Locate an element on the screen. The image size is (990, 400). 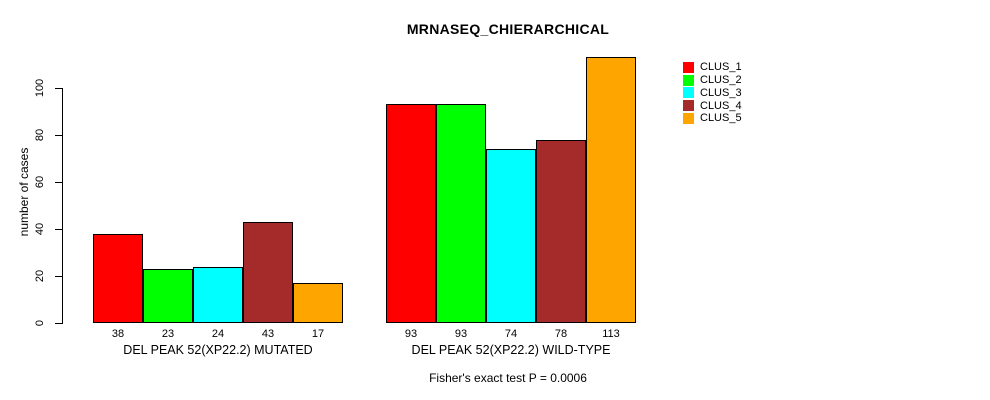
y-tick-label: 0 is located at coordinates (40, 323).